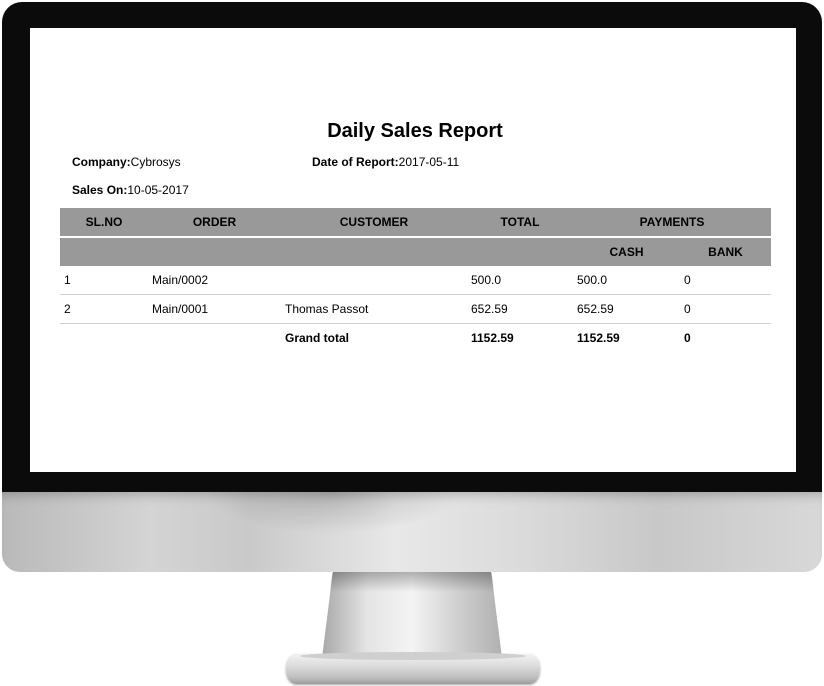  Describe the element at coordinates (158, 190) in the screenshot. I see `sales-on-value: 10-05-2017` at that location.